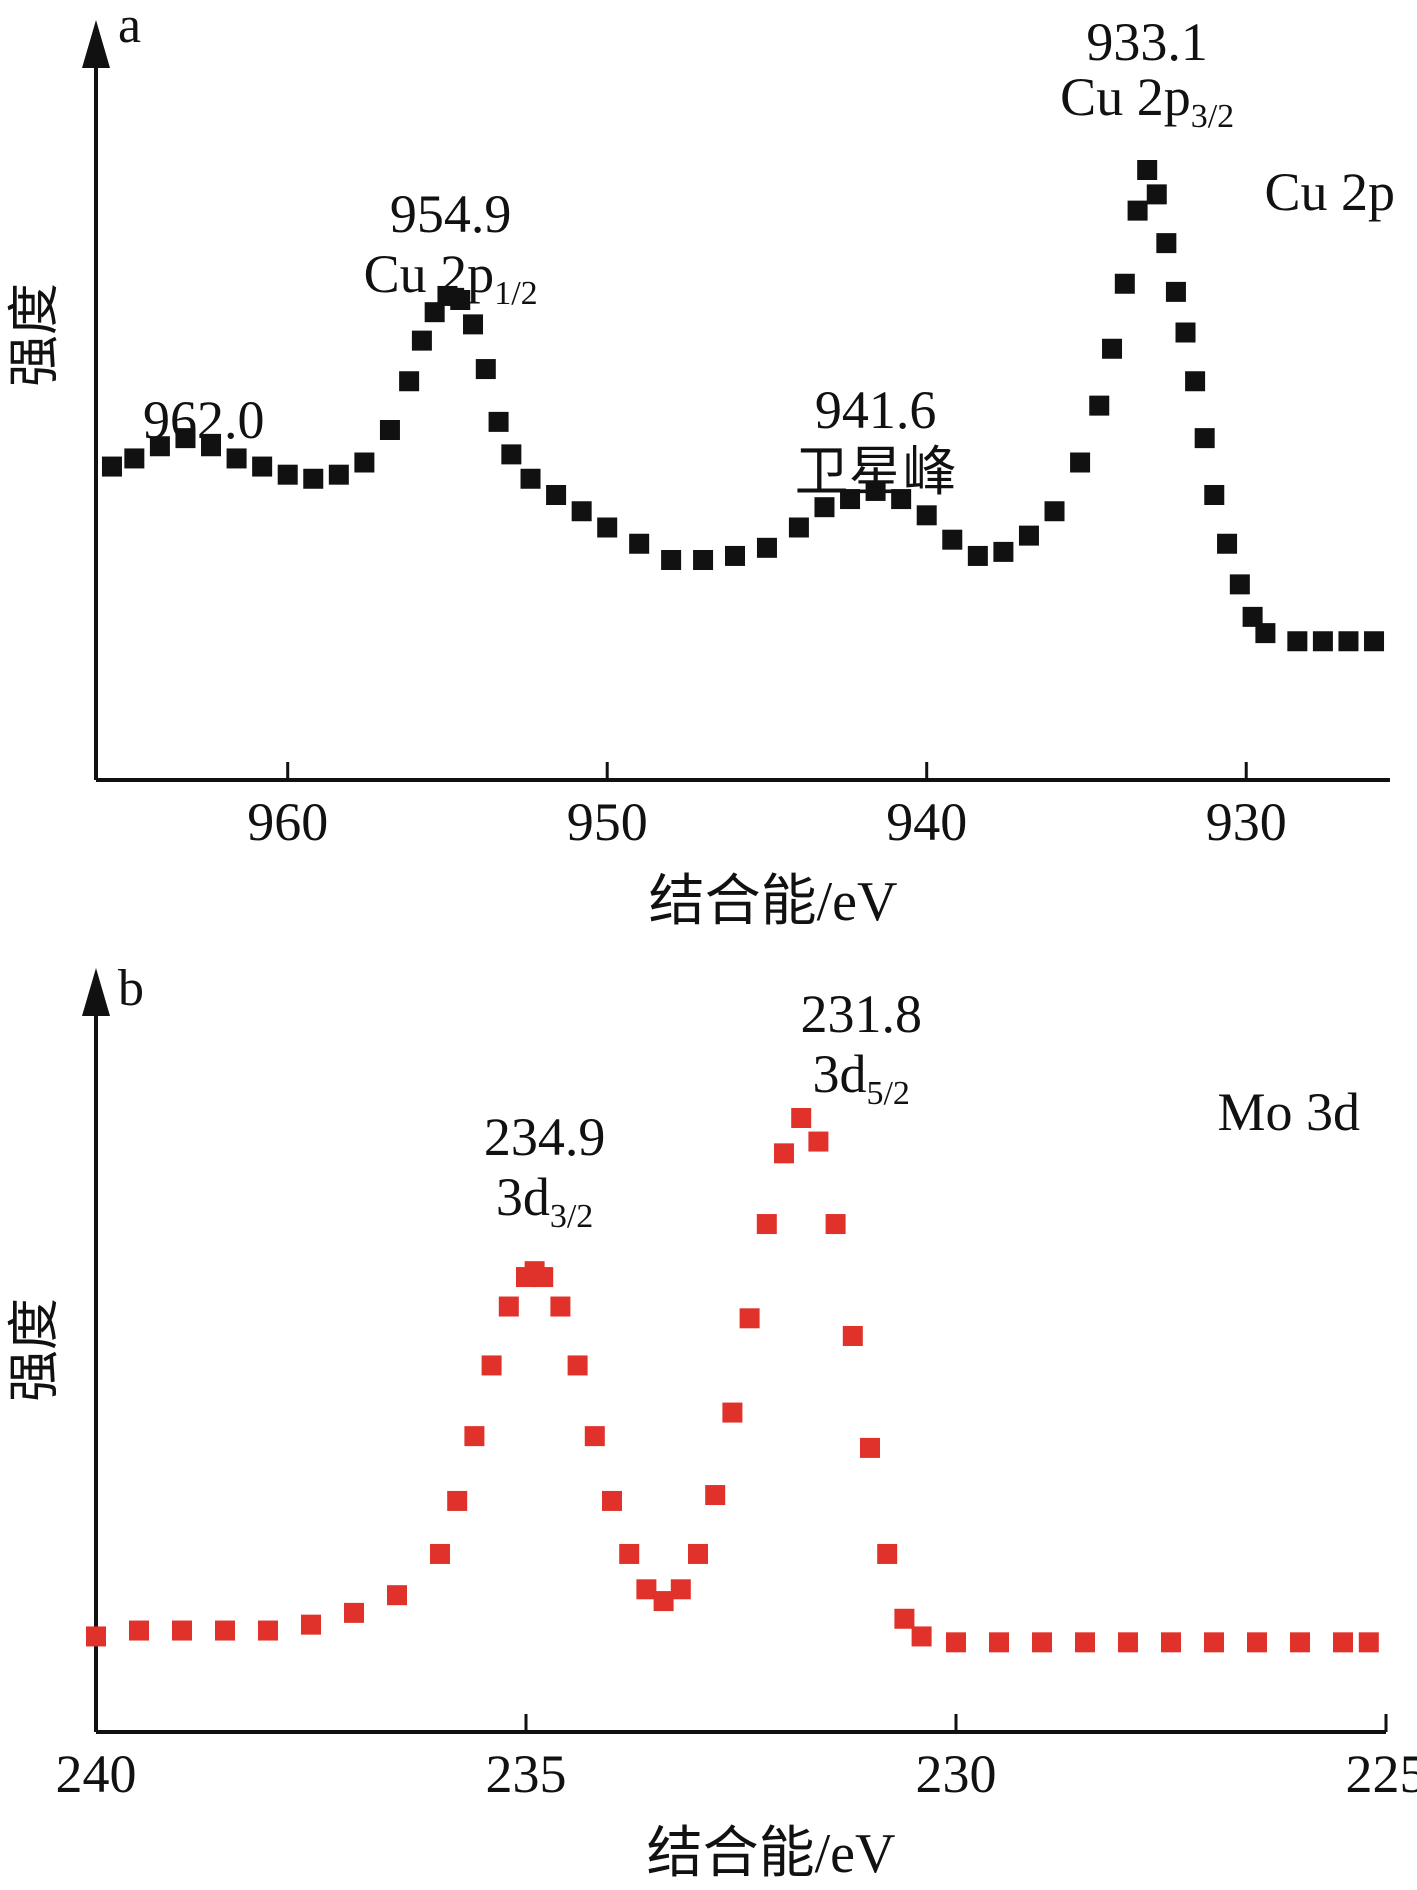 The height and width of the screenshot is (1890, 1417). What do you see at coordinates (96, 1774) in the screenshot?
I see `x-tick-label: 240` at bounding box center [96, 1774].